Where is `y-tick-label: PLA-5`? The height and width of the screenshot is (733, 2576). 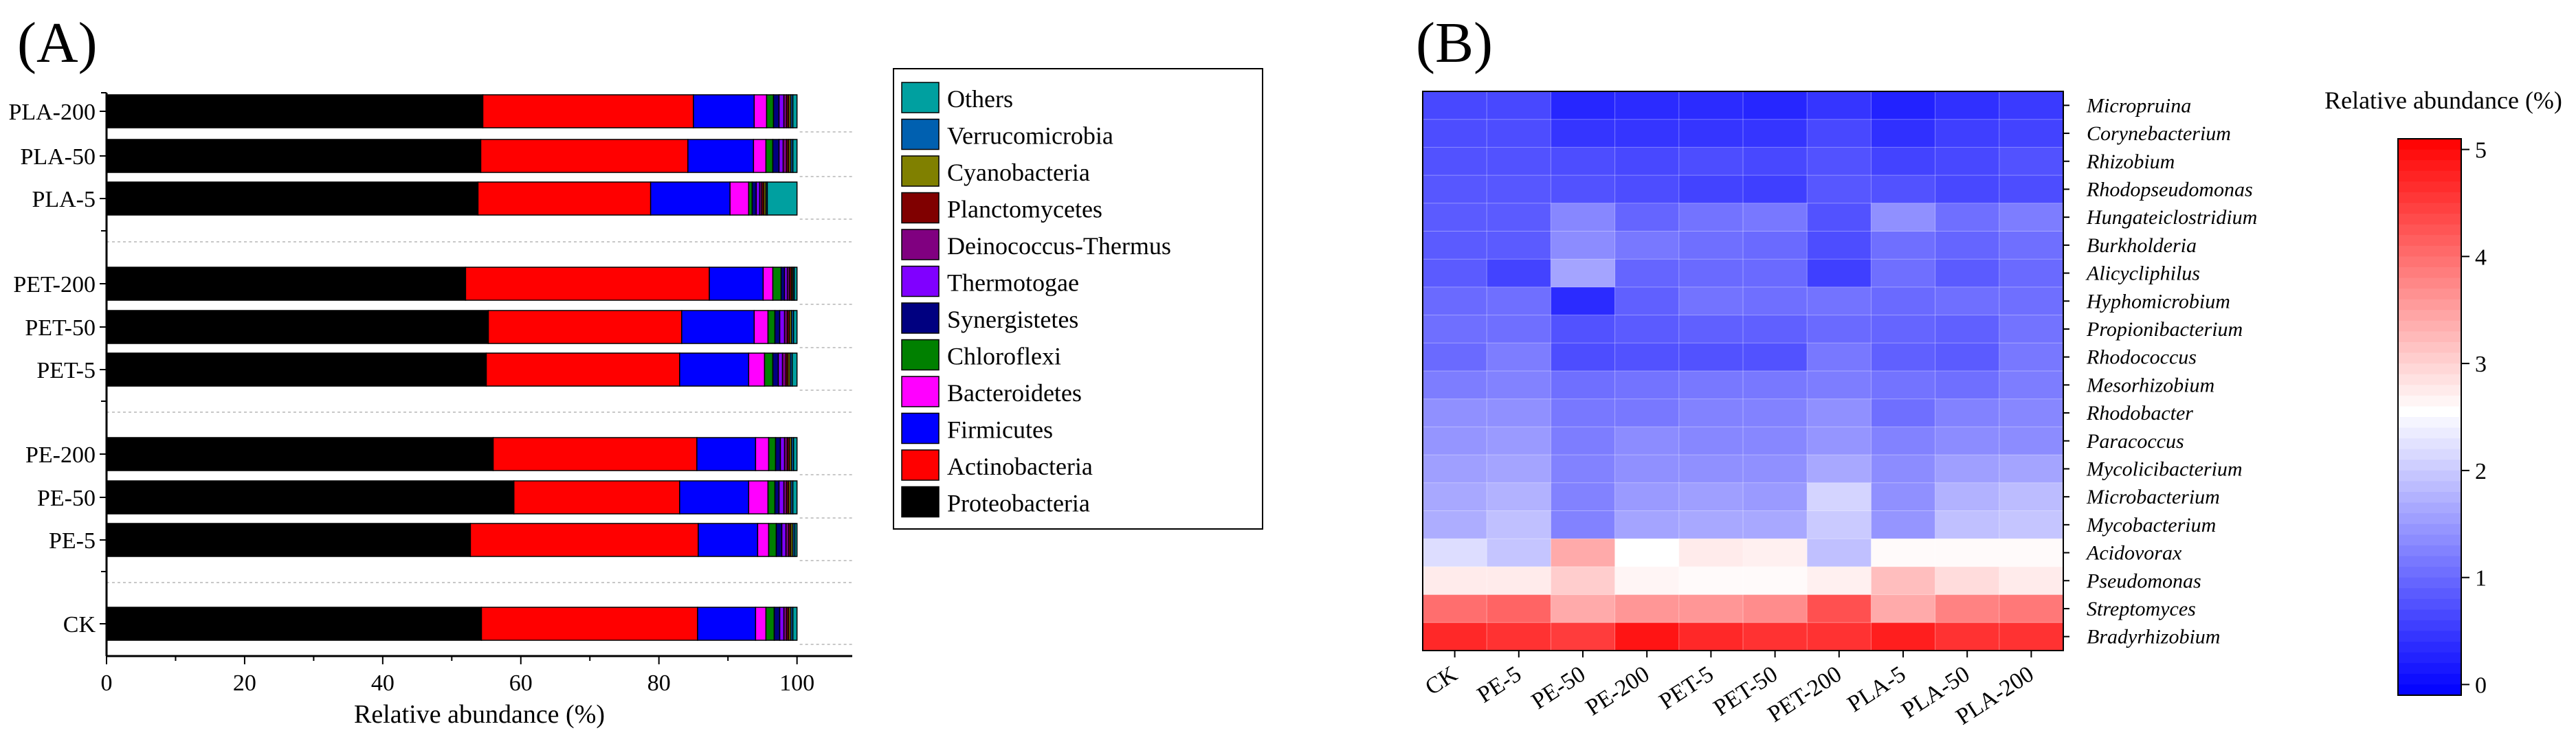
y-tick-label: PLA-5 is located at coordinates (64, 199).